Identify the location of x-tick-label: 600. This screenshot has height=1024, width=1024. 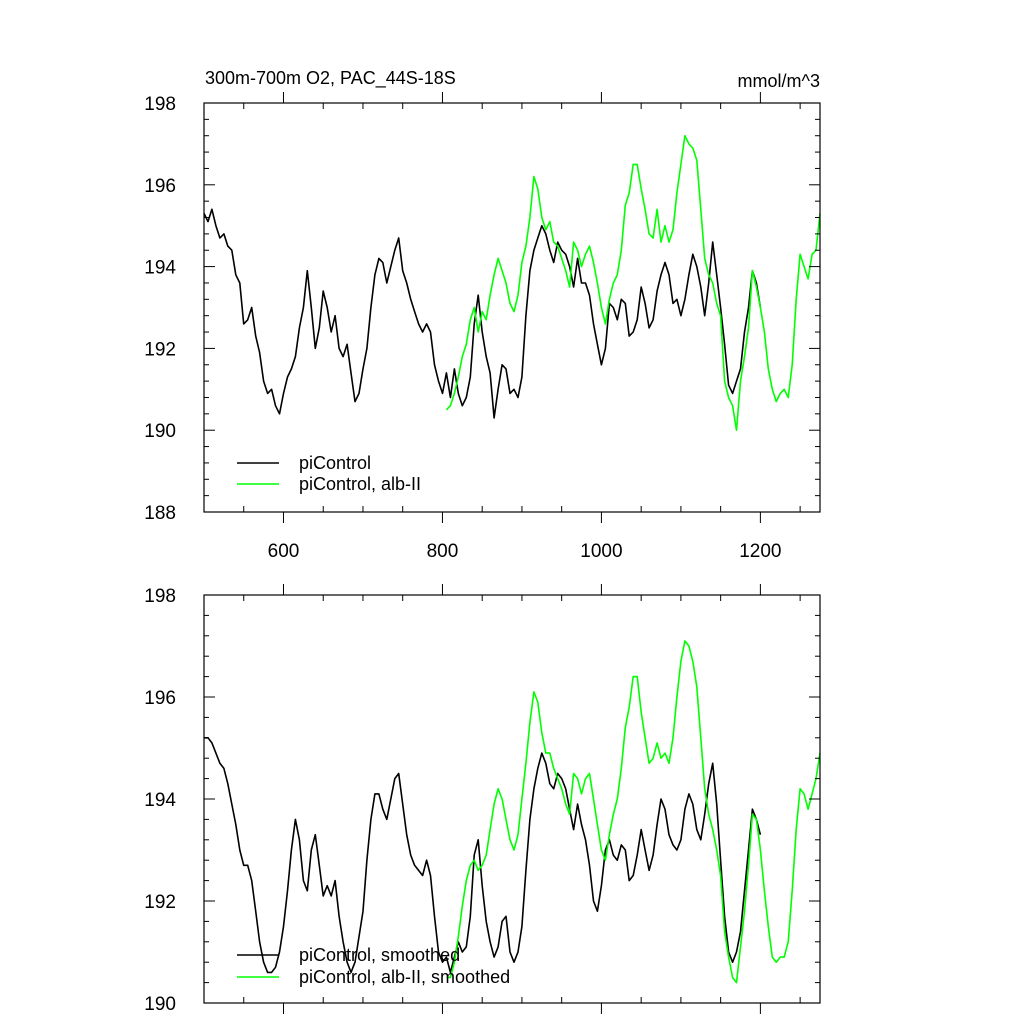
(284, 551).